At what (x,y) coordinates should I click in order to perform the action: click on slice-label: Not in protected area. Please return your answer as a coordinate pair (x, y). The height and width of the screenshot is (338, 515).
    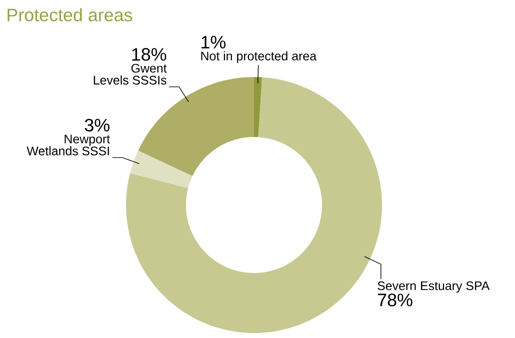
    Looking at the image, I should click on (259, 57).